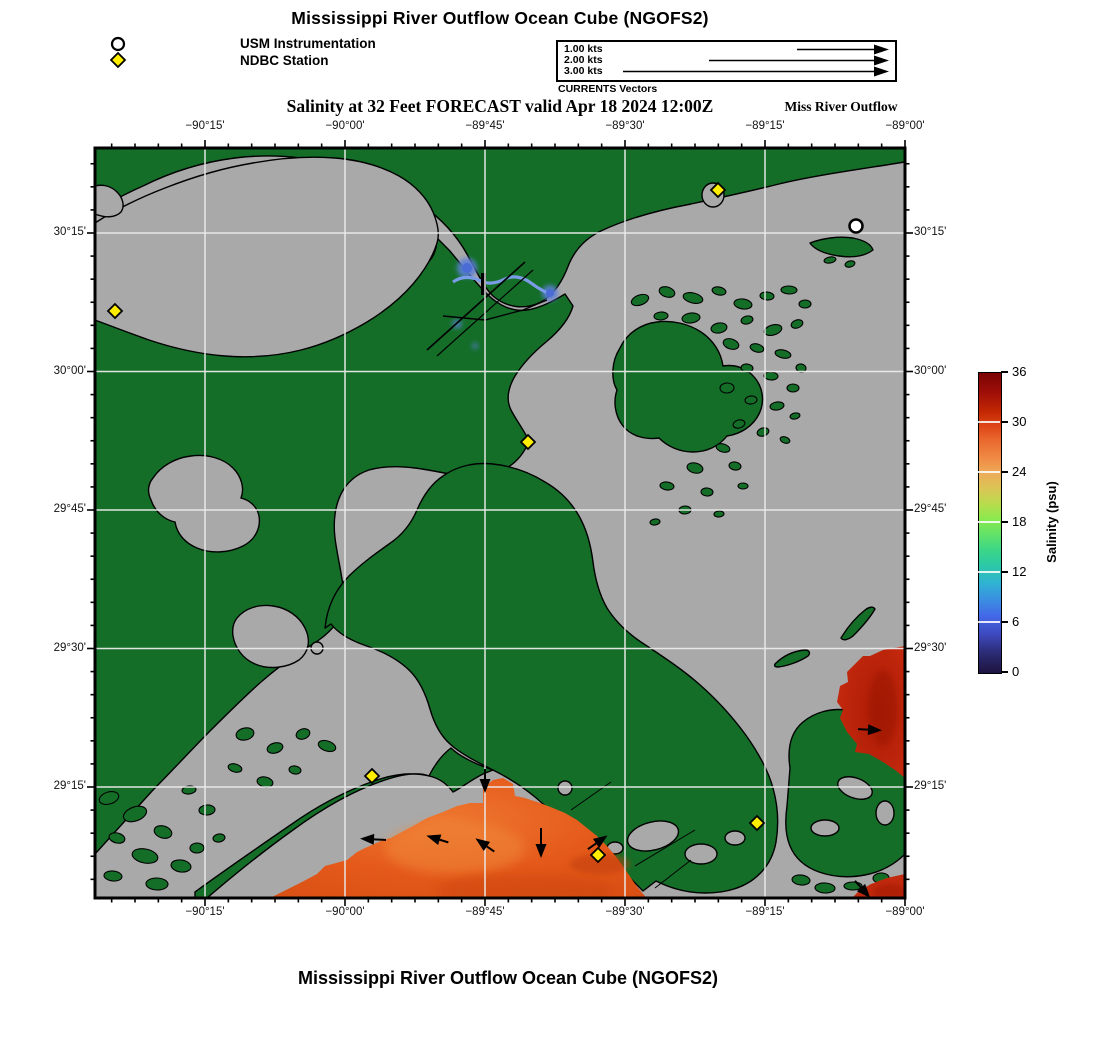 The width and height of the screenshot is (1100, 1050). What do you see at coordinates (583, 49) in the screenshot?
I see `currents-1kt-label: 1.00 kts` at bounding box center [583, 49].